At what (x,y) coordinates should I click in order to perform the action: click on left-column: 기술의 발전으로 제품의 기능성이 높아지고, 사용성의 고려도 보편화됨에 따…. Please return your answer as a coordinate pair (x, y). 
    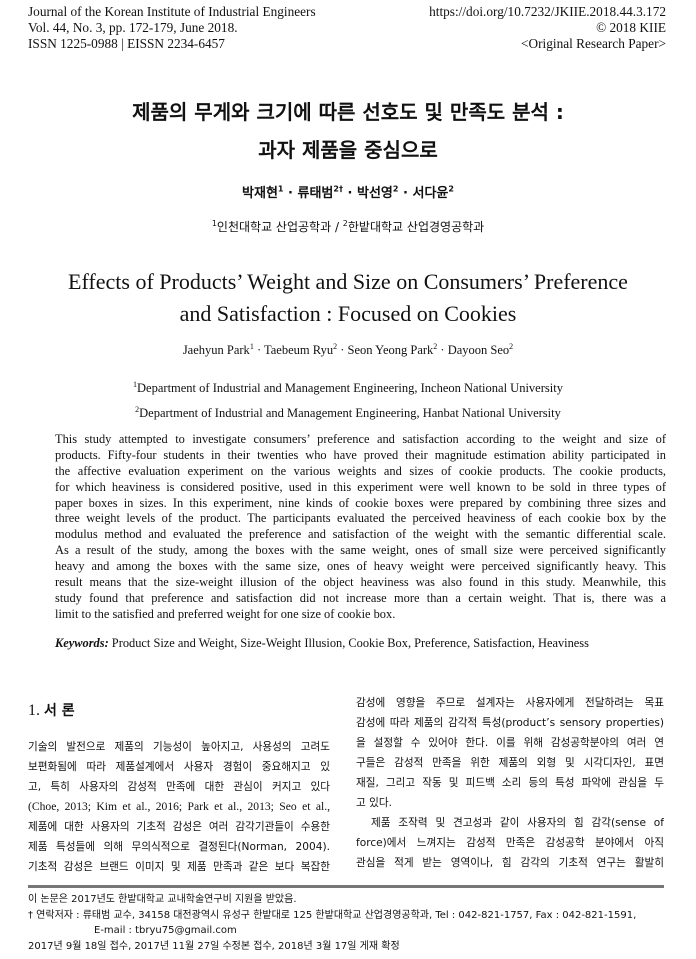
    Looking at the image, I should click on (179, 807).